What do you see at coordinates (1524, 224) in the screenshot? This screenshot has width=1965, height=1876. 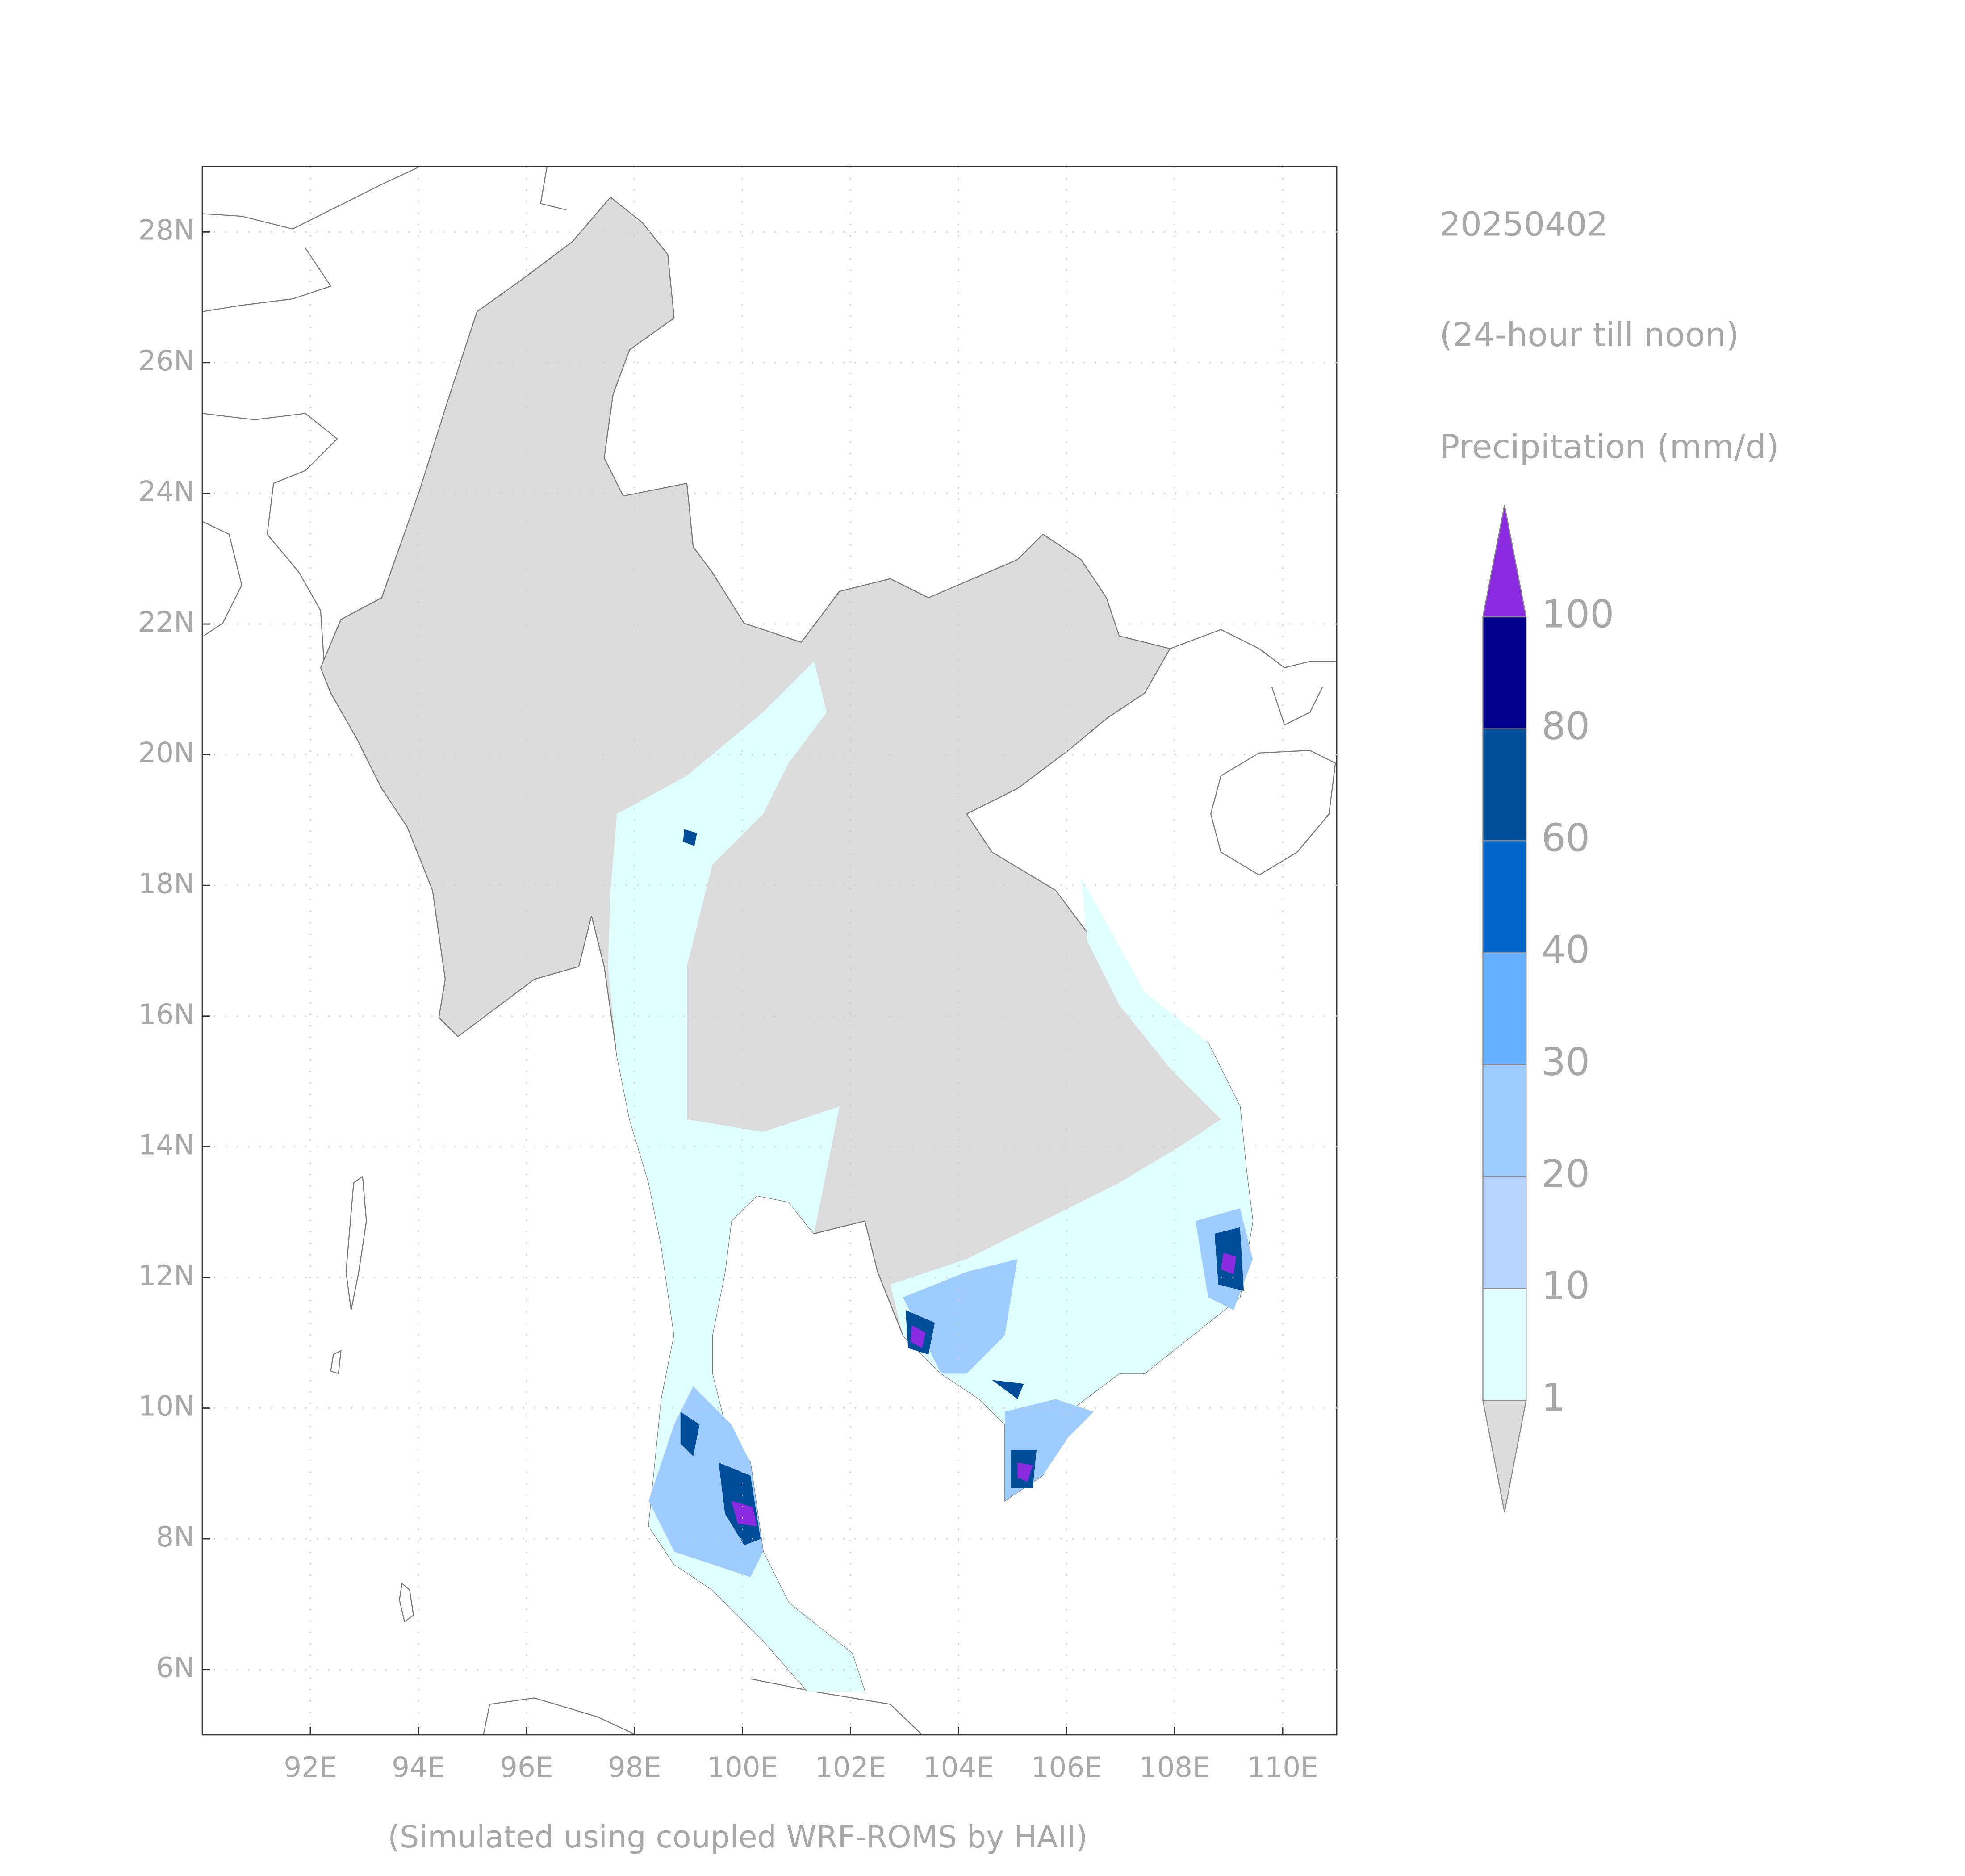 I see `date-label: 20250402` at bounding box center [1524, 224].